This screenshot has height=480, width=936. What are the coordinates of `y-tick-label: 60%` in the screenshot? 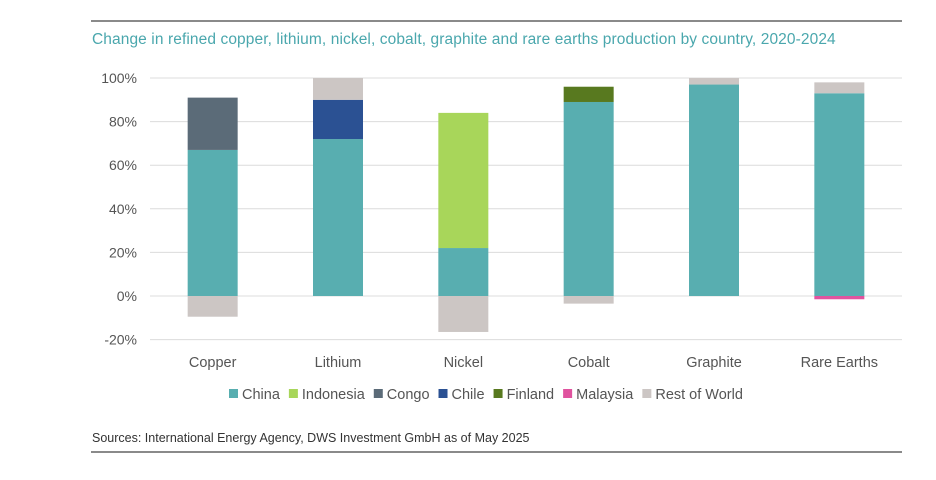 It's located at (123, 165).